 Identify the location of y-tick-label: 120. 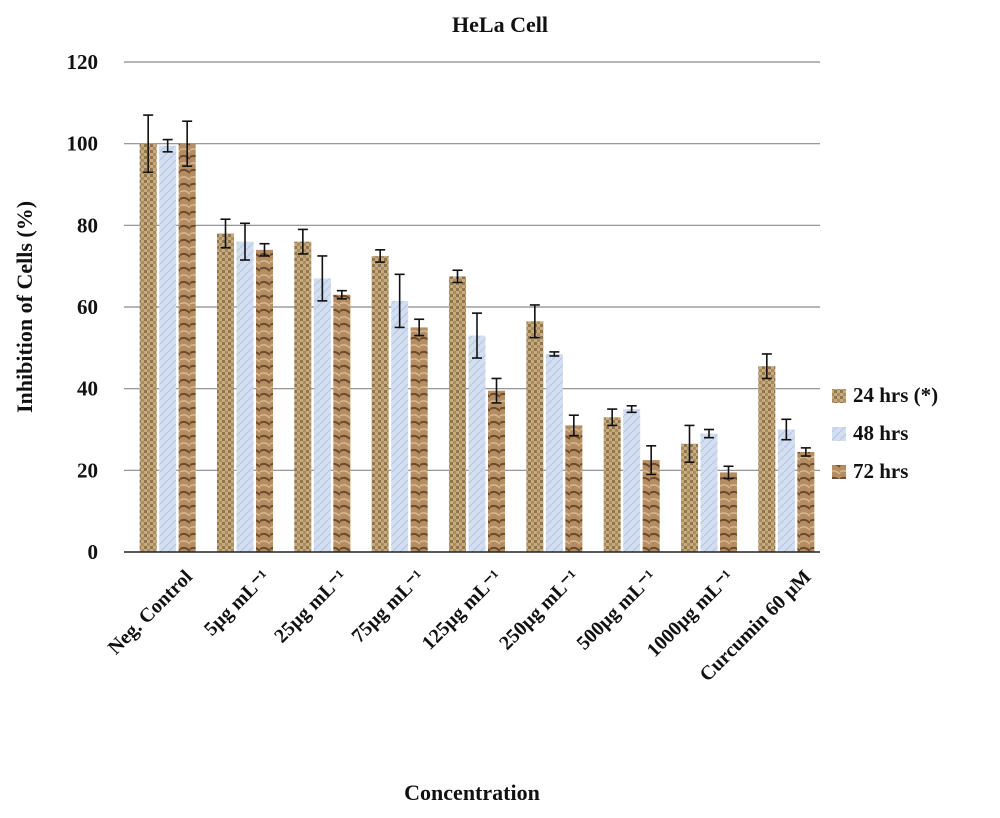
(83, 62).